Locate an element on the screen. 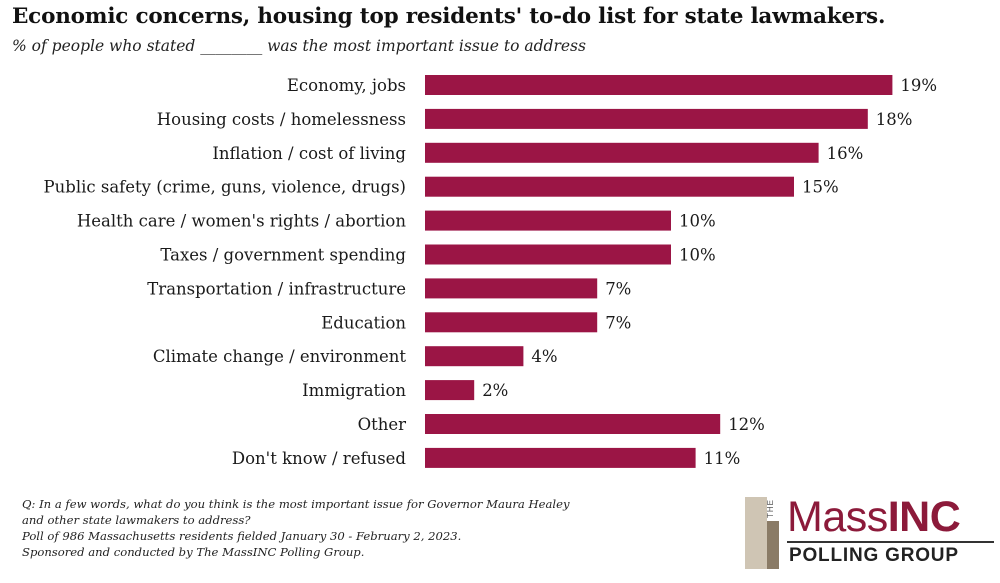  category-label: Taxes / government spending is located at coordinates (283, 255).